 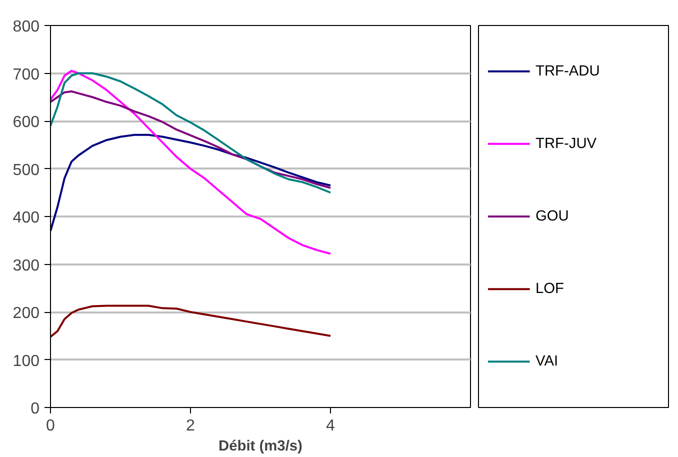 What do you see at coordinates (51, 426) in the screenshot?
I see `x-tick-label: 0` at bounding box center [51, 426].